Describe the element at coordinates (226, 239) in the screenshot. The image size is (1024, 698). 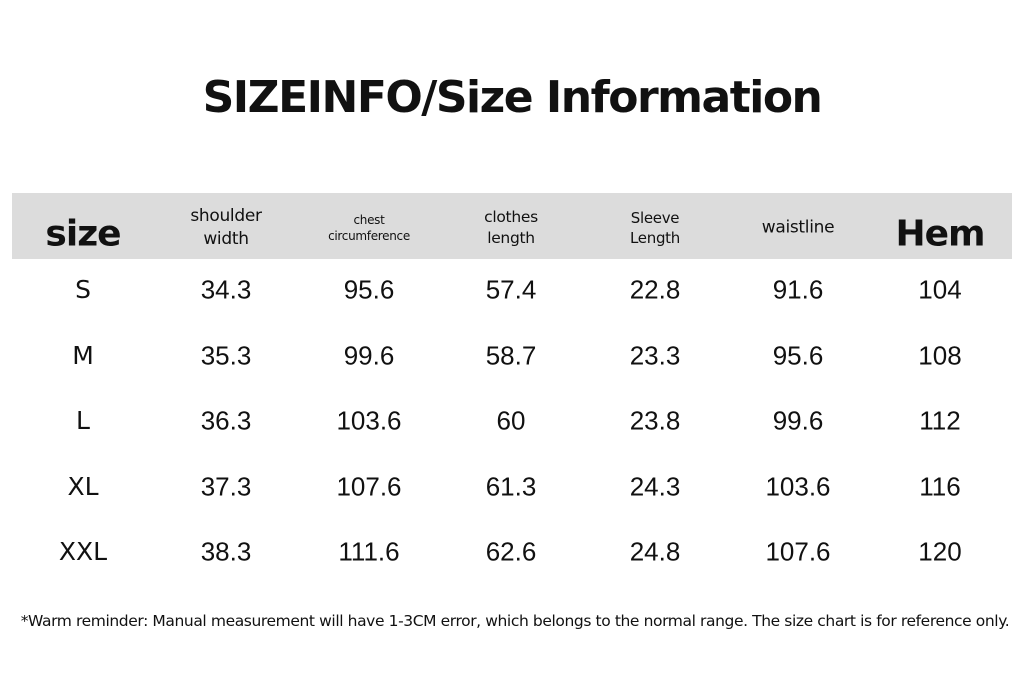
I see `header-line: width` at that location.